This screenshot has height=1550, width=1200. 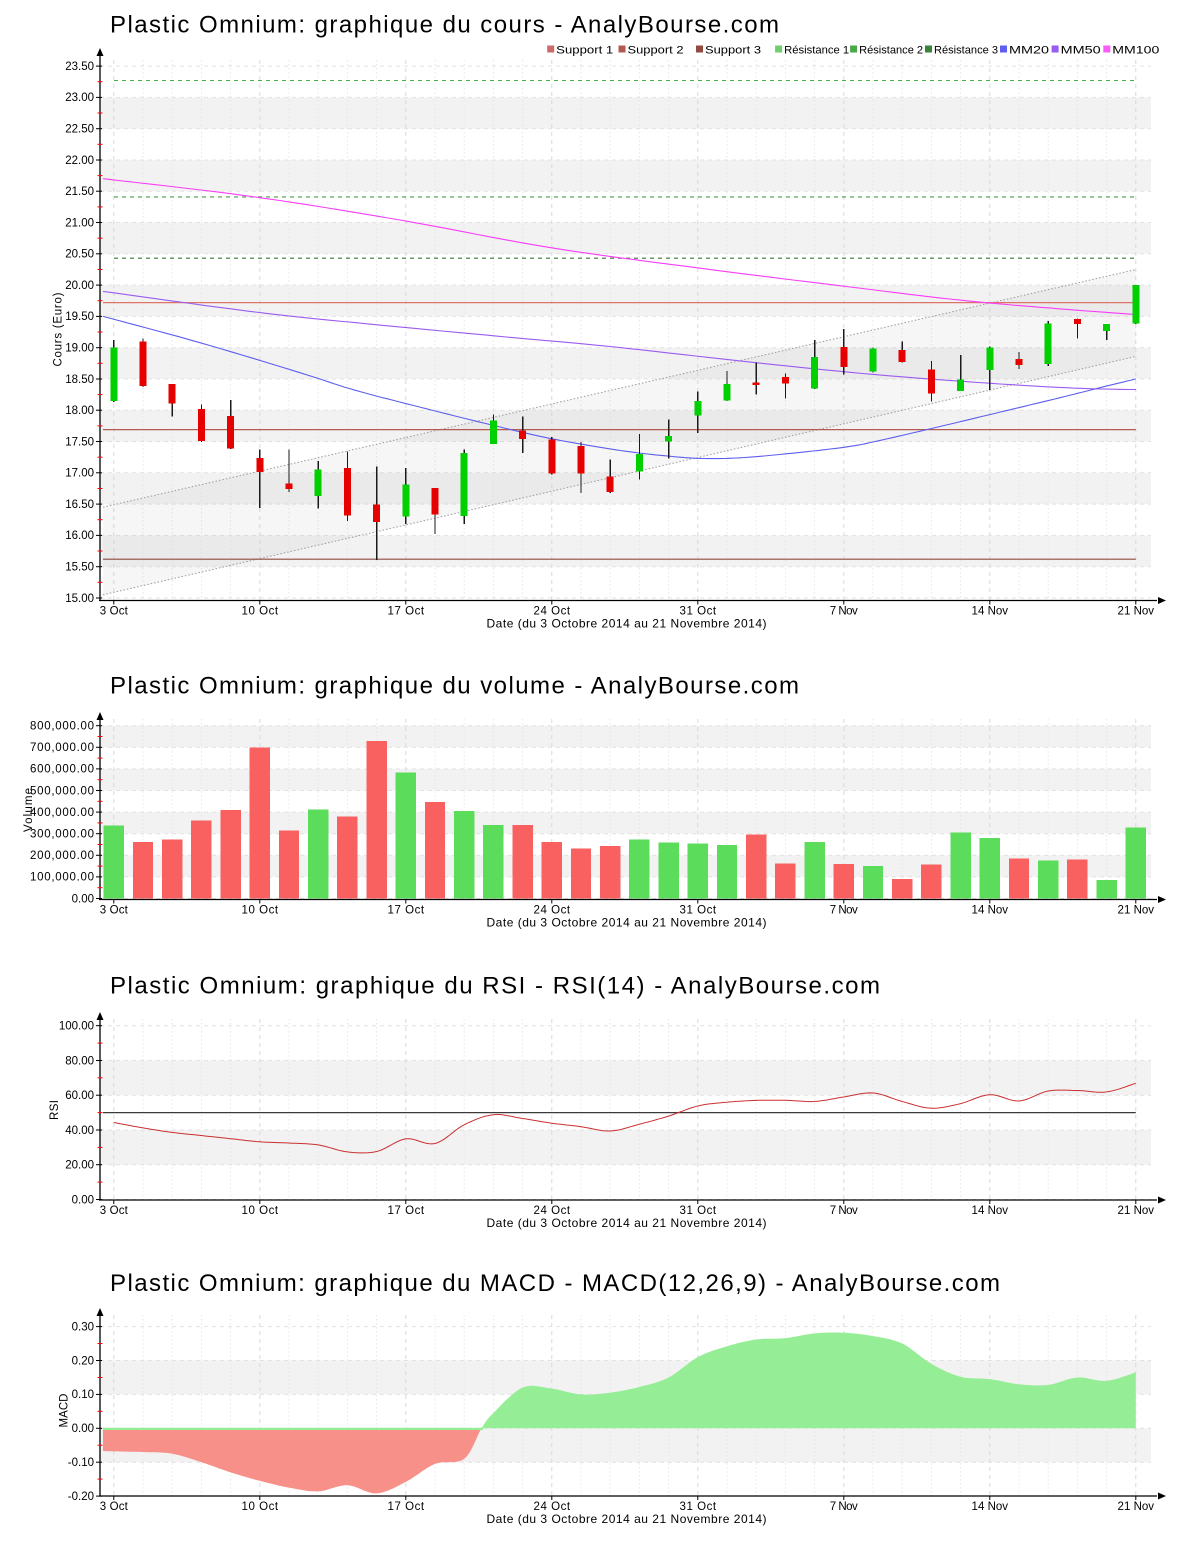 I want to click on svg-text: 19.50, so click(x=79, y=317).